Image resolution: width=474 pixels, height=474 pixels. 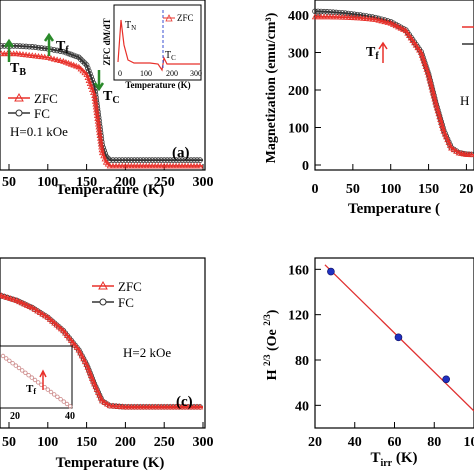 What do you see at coordinates (298, 54) in the screenshot?
I see `panel-b-ytick-label: 300` at bounding box center [298, 54].